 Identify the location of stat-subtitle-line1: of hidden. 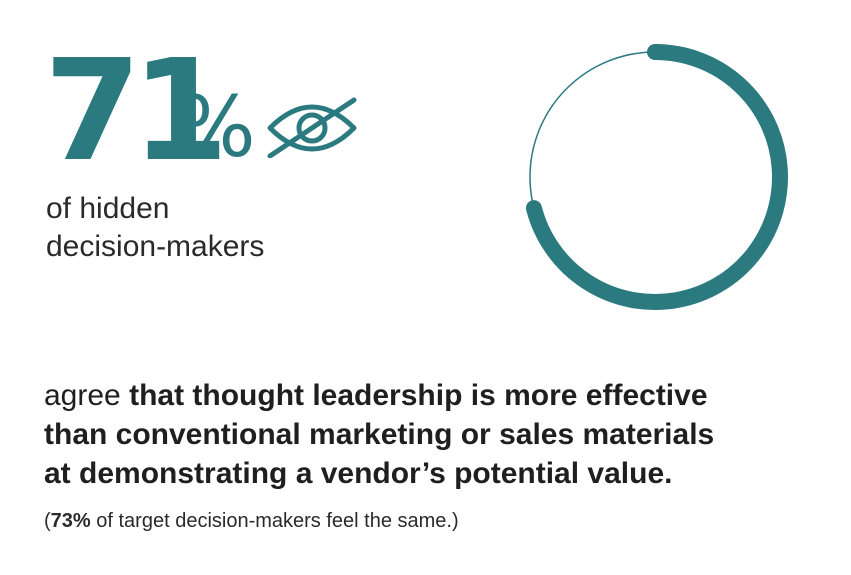
(108, 208).